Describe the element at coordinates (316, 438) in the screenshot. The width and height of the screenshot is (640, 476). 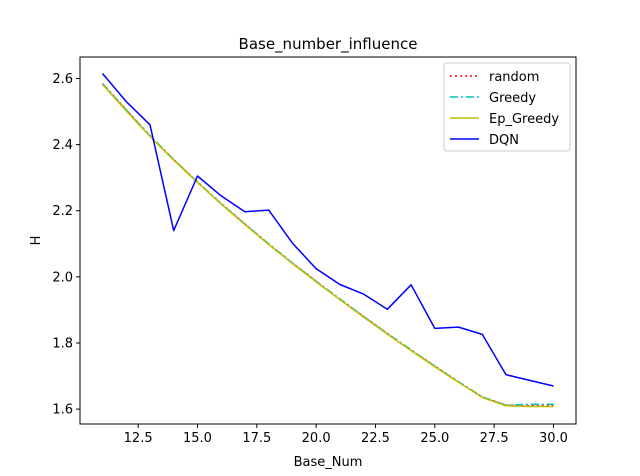
I see `x-tick-label: 20.0` at that location.